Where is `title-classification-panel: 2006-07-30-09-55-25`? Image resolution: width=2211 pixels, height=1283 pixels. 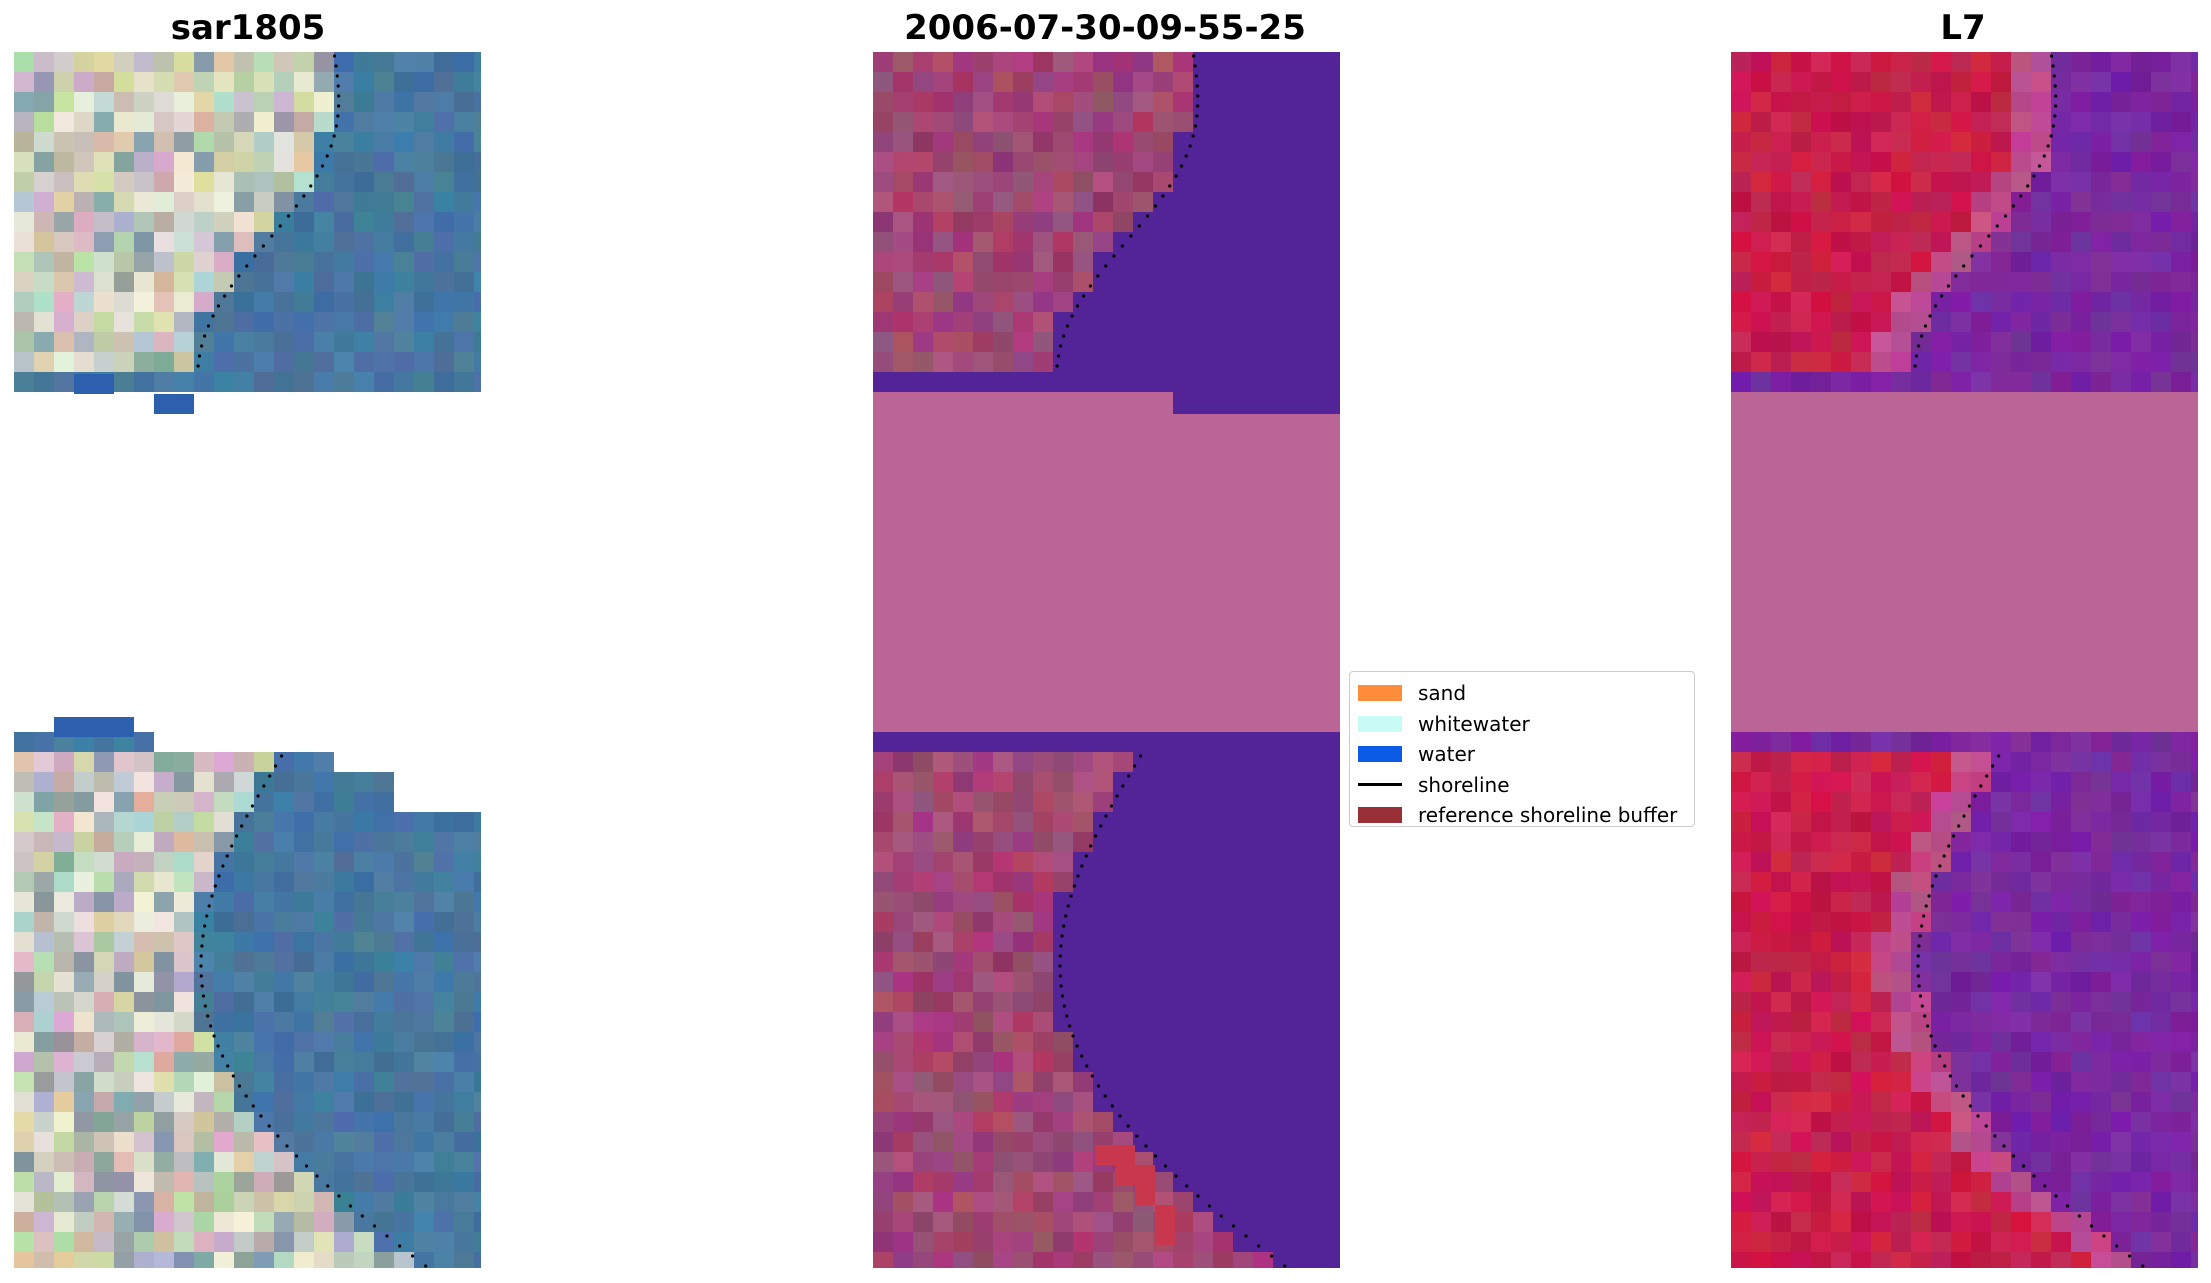 title-classification-panel: 2006-07-30-09-55-25 is located at coordinates (1105, 28).